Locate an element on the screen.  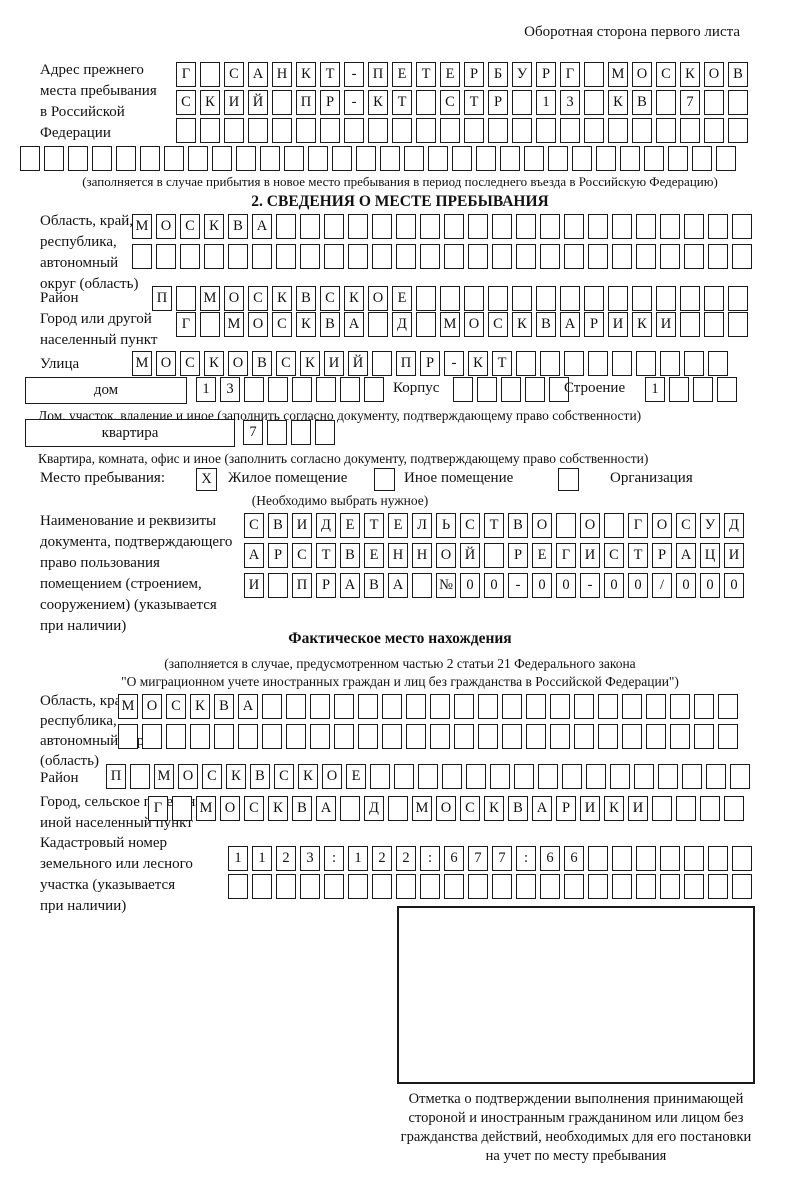
char-cell: Т is located at coordinates (402, 102).